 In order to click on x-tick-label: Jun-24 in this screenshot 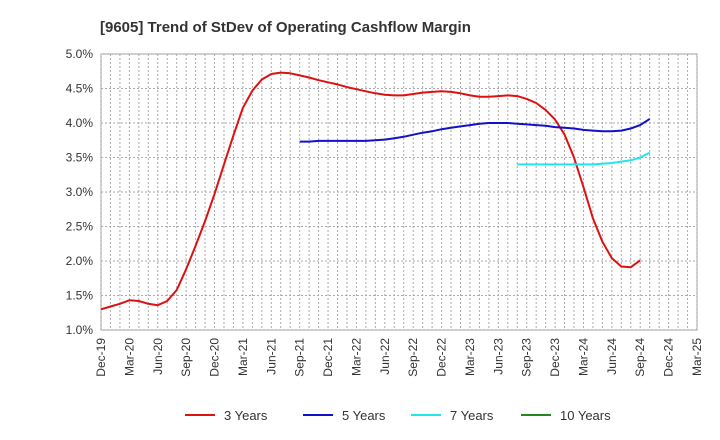, I will do `click(612, 356)`.